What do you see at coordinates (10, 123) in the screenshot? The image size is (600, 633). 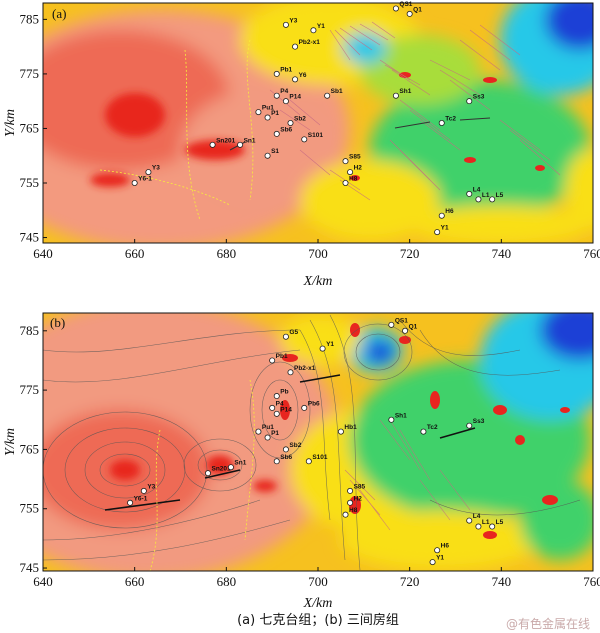 I see `panel-a-ylabel: Y/km` at bounding box center [10, 123].